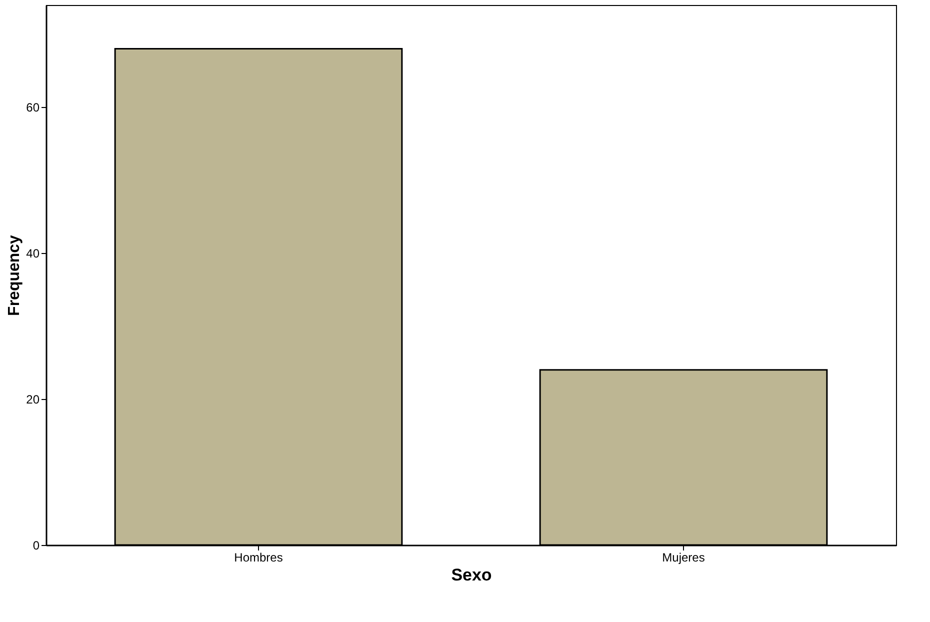 Image resolution: width=930 pixels, height=622 pixels. Describe the element at coordinates (471, 575) in the screenshot. I see `x-axis-title: Sexo` at that location.